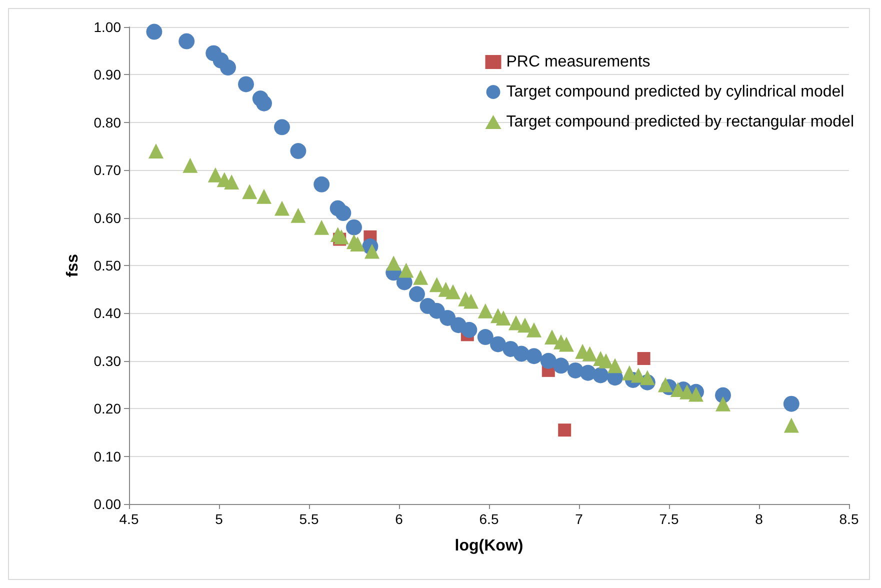  Describe the element at coordinates (129, 519) in the screenshot. I see `x-tick-label: 4.5` at that location.